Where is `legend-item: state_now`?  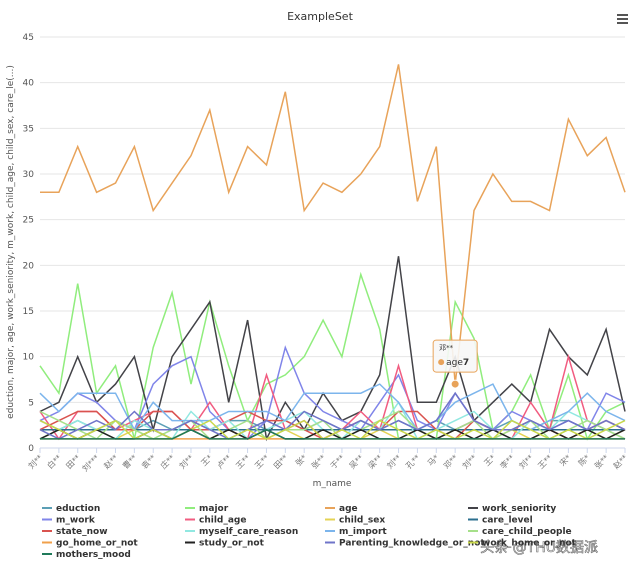
legend-item: state_now is located at coordinates (75, 532).